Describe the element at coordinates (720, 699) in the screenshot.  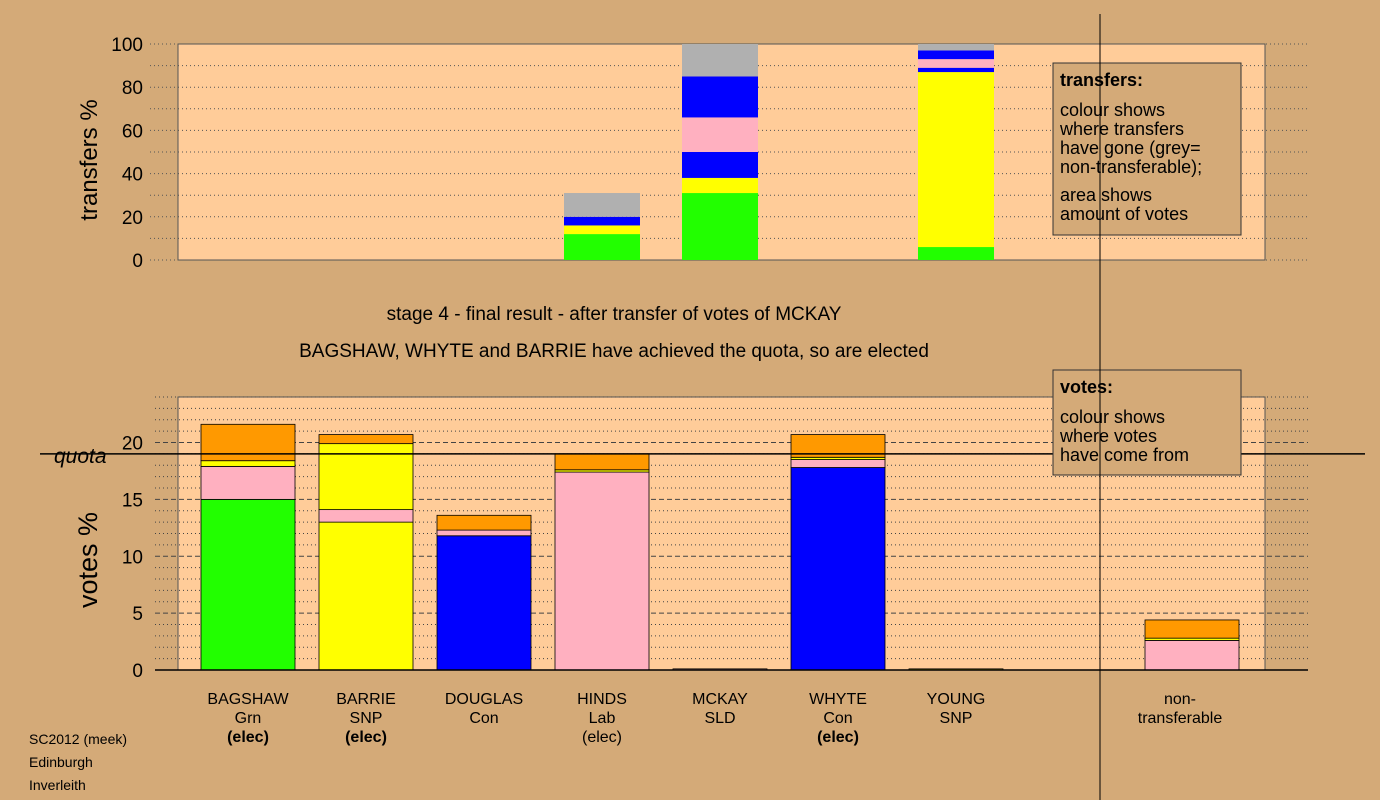
I see `candidate-name-label: MCKAY` at that location.